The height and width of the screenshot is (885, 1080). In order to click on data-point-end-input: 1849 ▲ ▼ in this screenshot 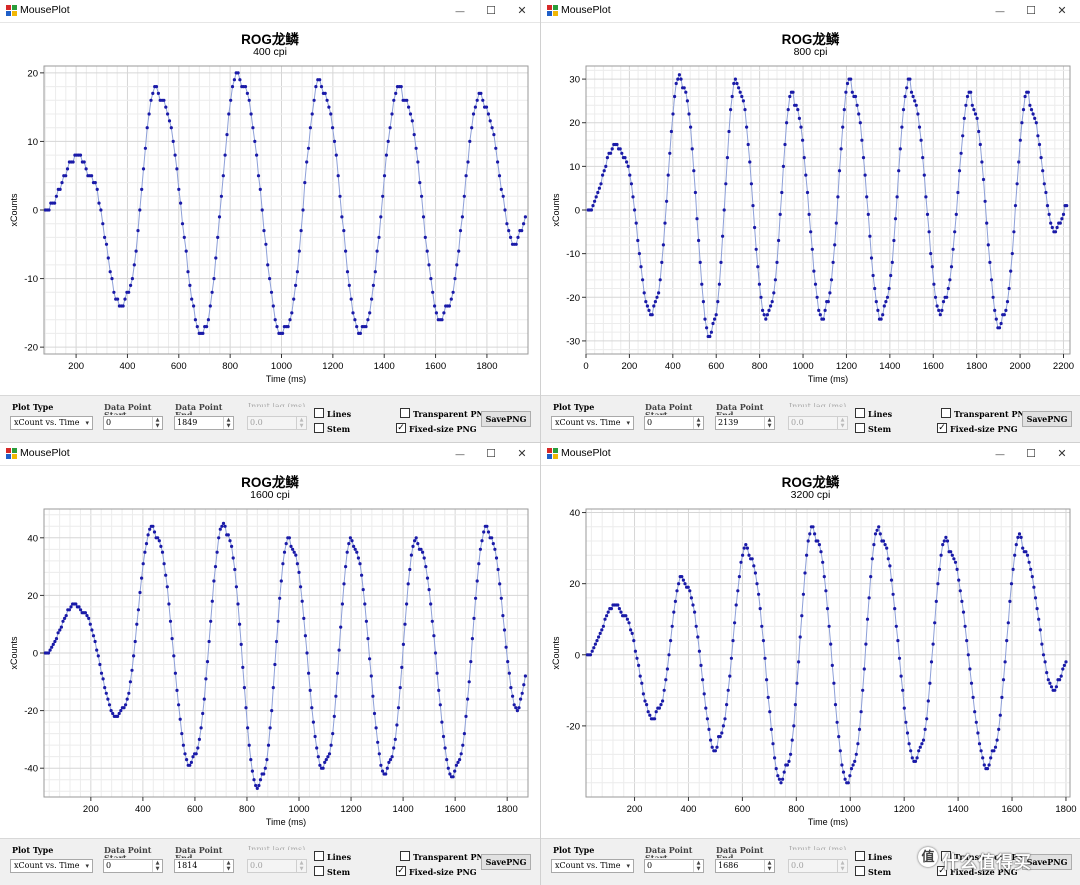, I will do `click(204, 423)`.